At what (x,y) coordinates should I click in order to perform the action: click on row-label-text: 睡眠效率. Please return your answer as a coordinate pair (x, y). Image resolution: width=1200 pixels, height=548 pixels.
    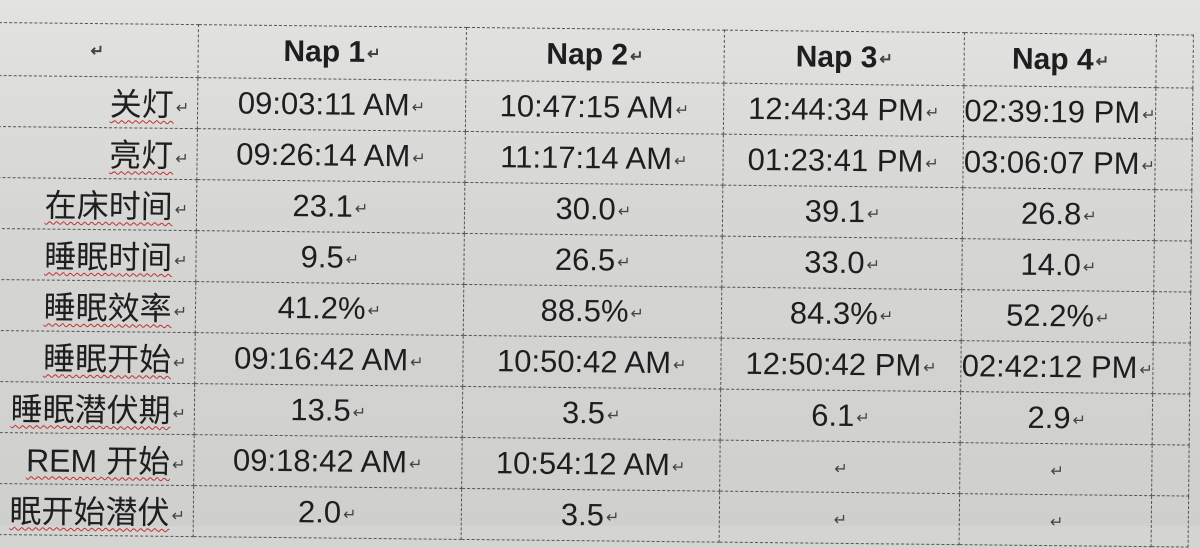
    Looking at the image, I should click on (107, 308).